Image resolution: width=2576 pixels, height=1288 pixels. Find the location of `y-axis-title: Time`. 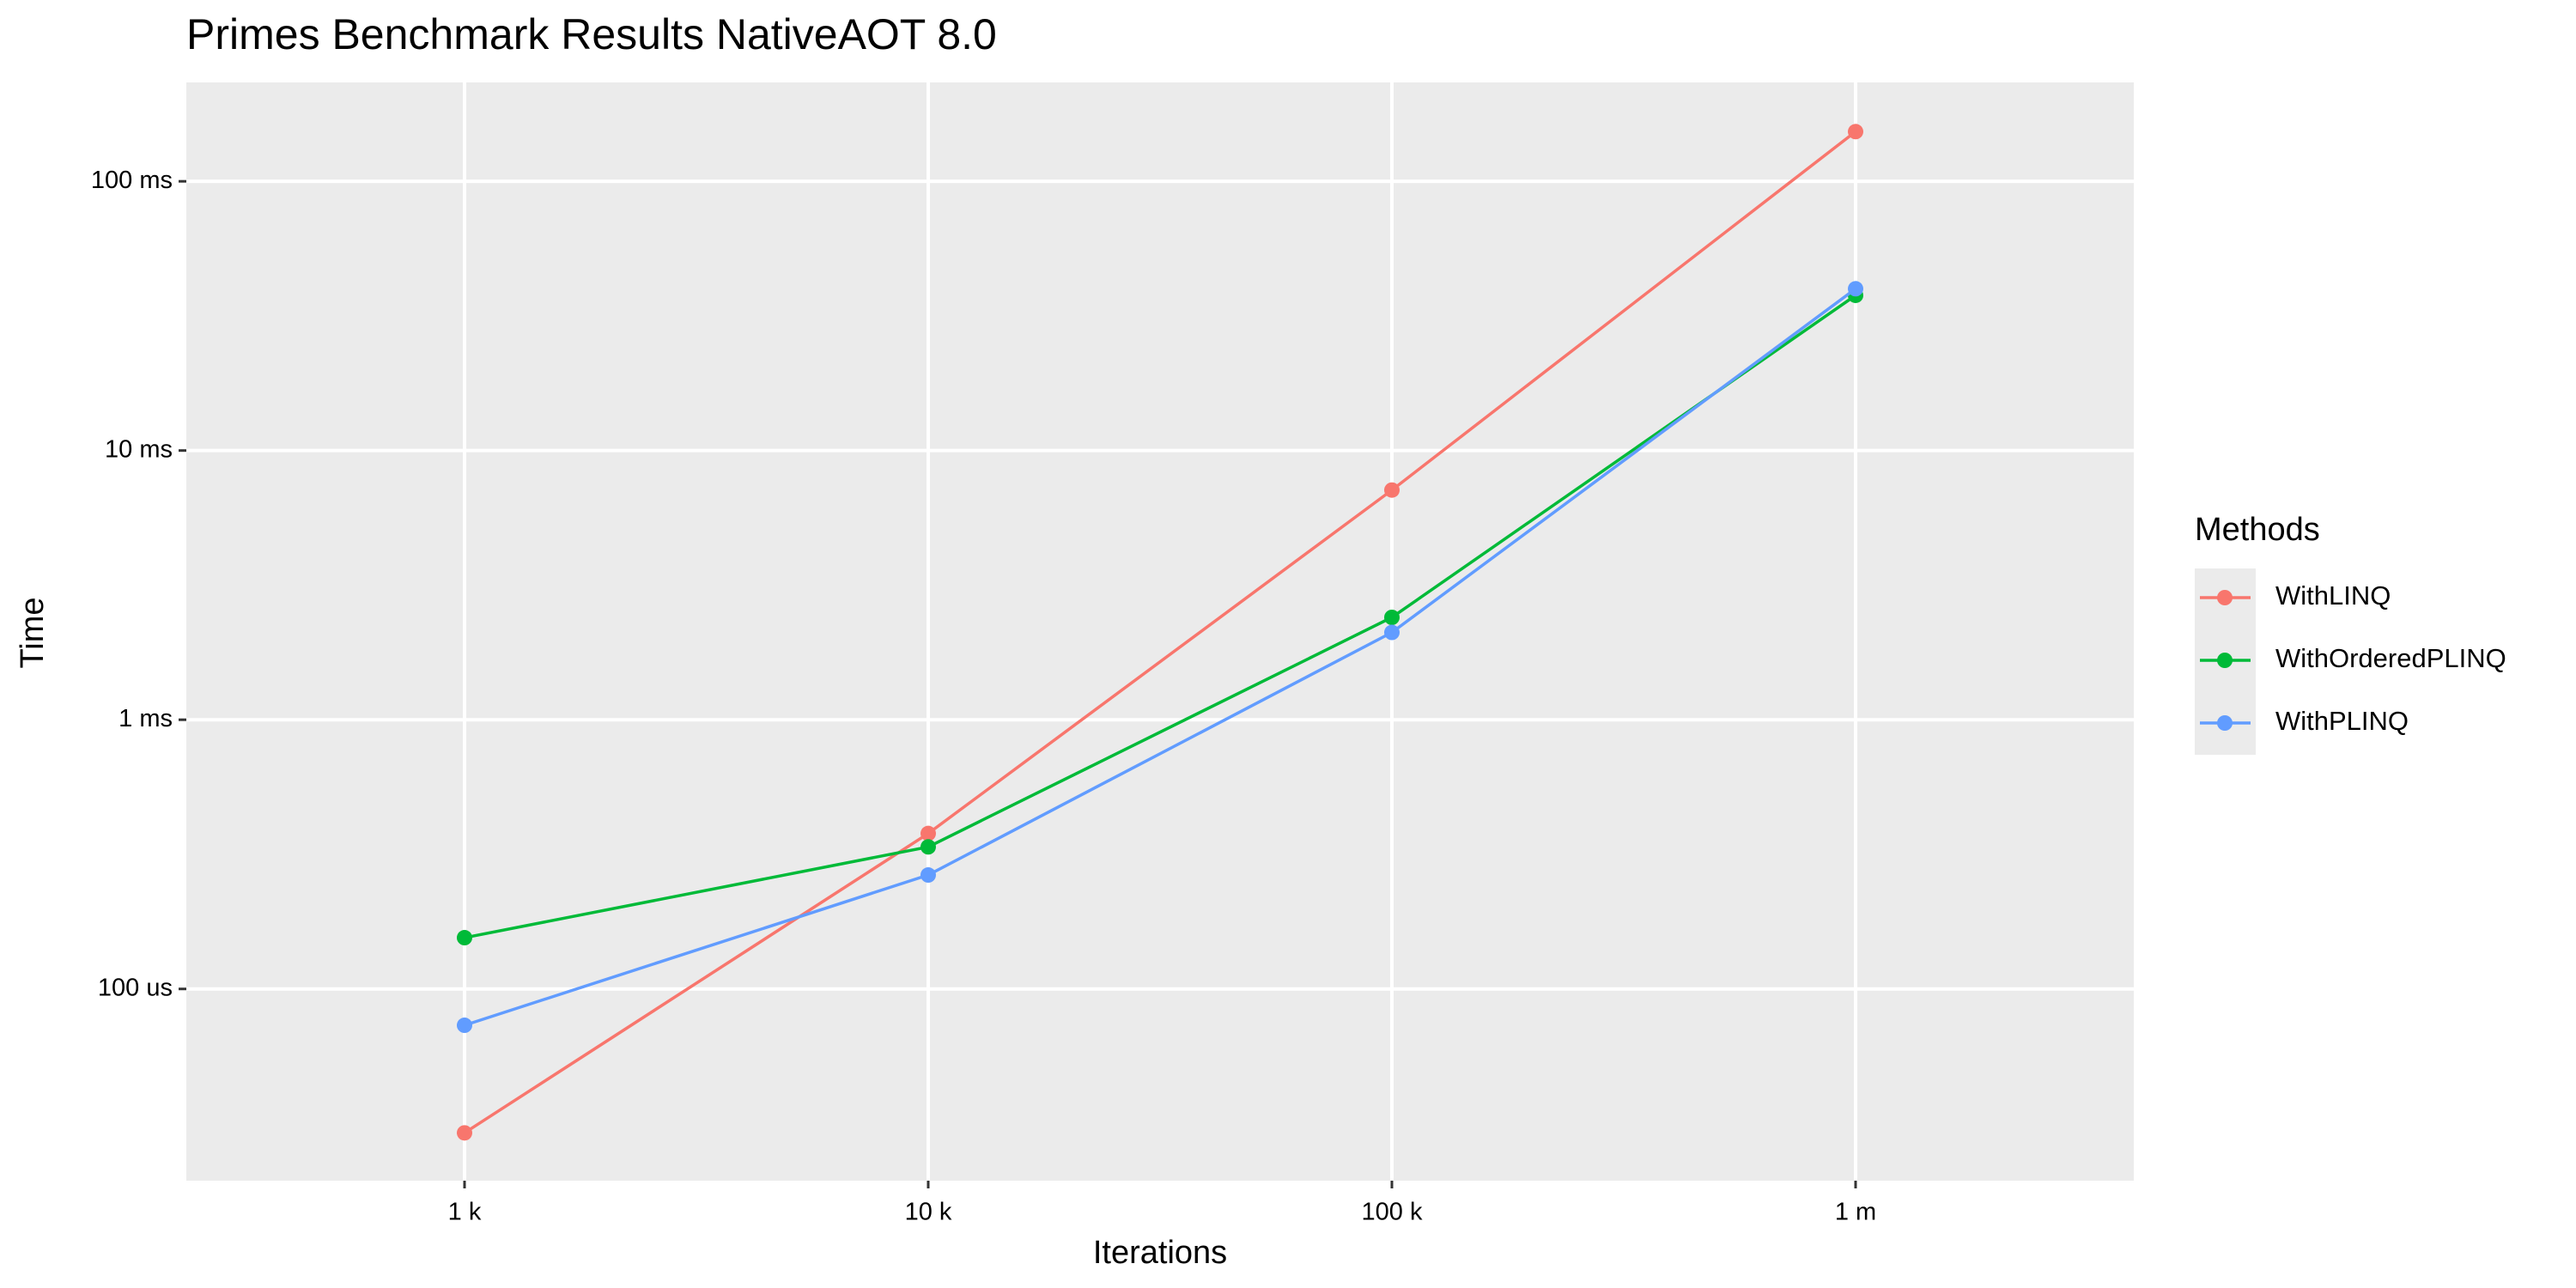

y-axis-title: Time is located at coordinates (33, 632).